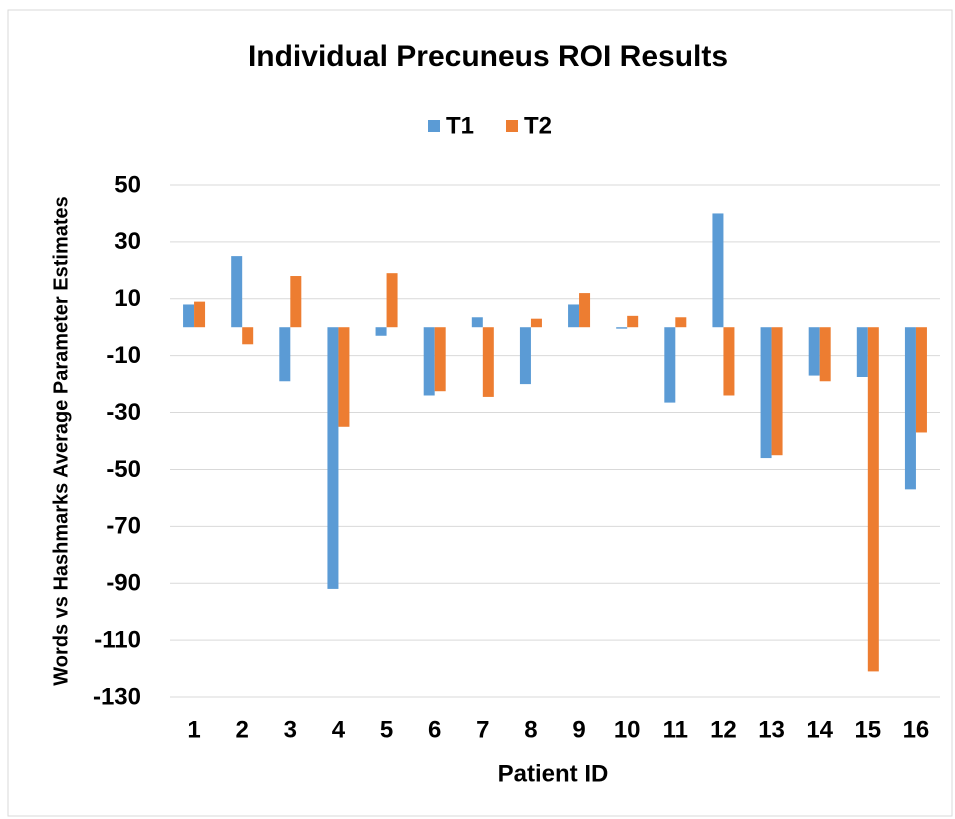 This screenshot has height=819, width=955. I want to click on y-tick-label: -10, so click(123, 355).